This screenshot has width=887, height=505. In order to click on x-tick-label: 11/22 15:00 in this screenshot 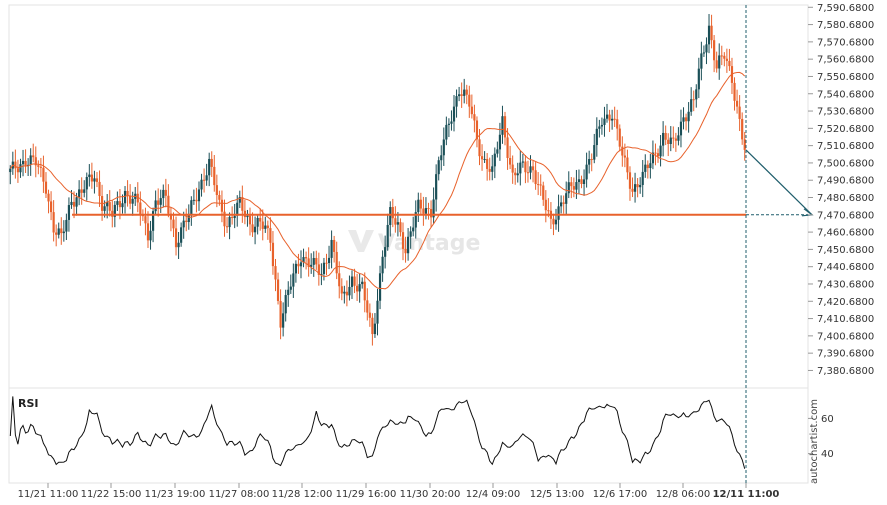, I will do `click(111, 494)`.